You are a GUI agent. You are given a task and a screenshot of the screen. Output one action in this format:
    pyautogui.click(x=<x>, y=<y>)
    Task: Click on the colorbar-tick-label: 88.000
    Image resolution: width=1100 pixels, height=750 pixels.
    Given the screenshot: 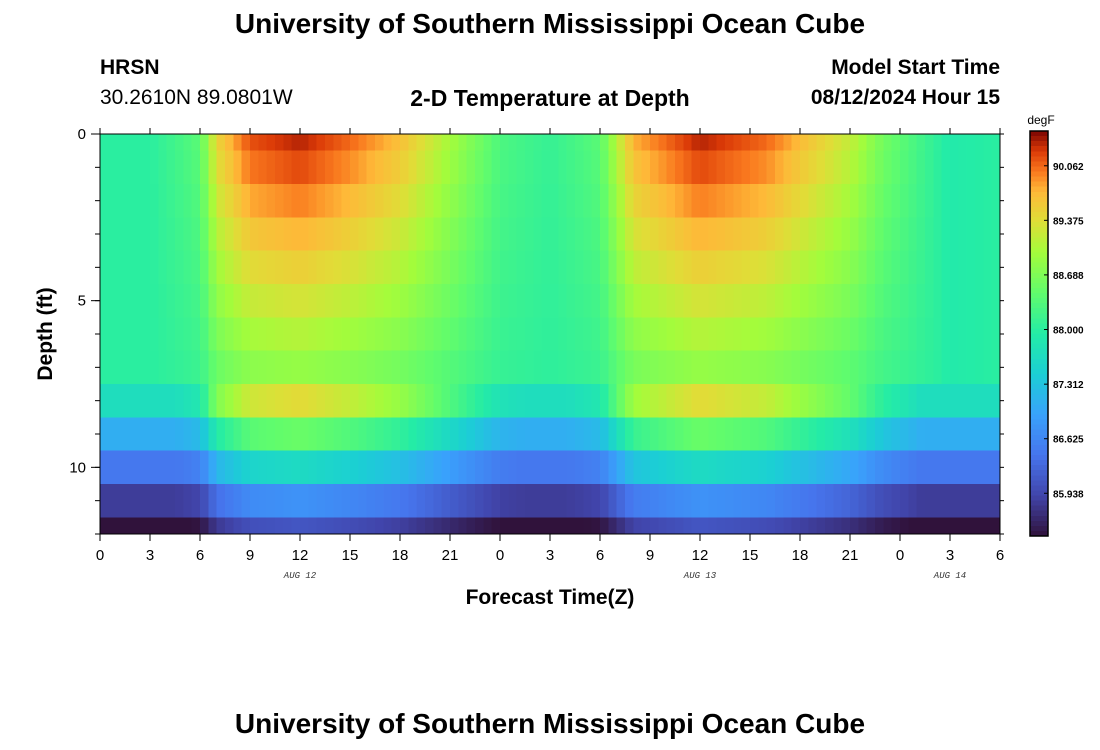 What is the action you would take?
    pyautogui.click(x=1068, y=331)
    